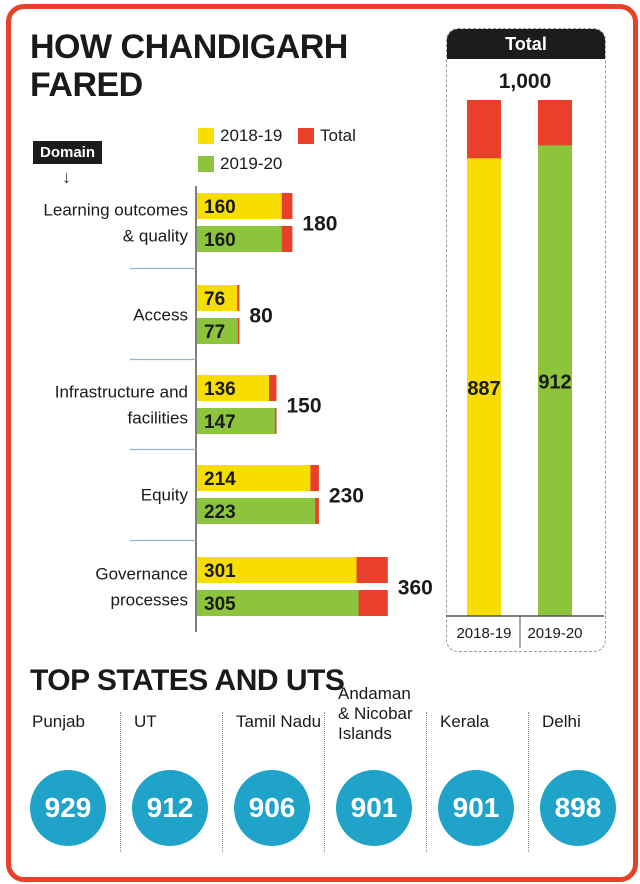  I want to click on state-name: Punjab, so click(58, 721).